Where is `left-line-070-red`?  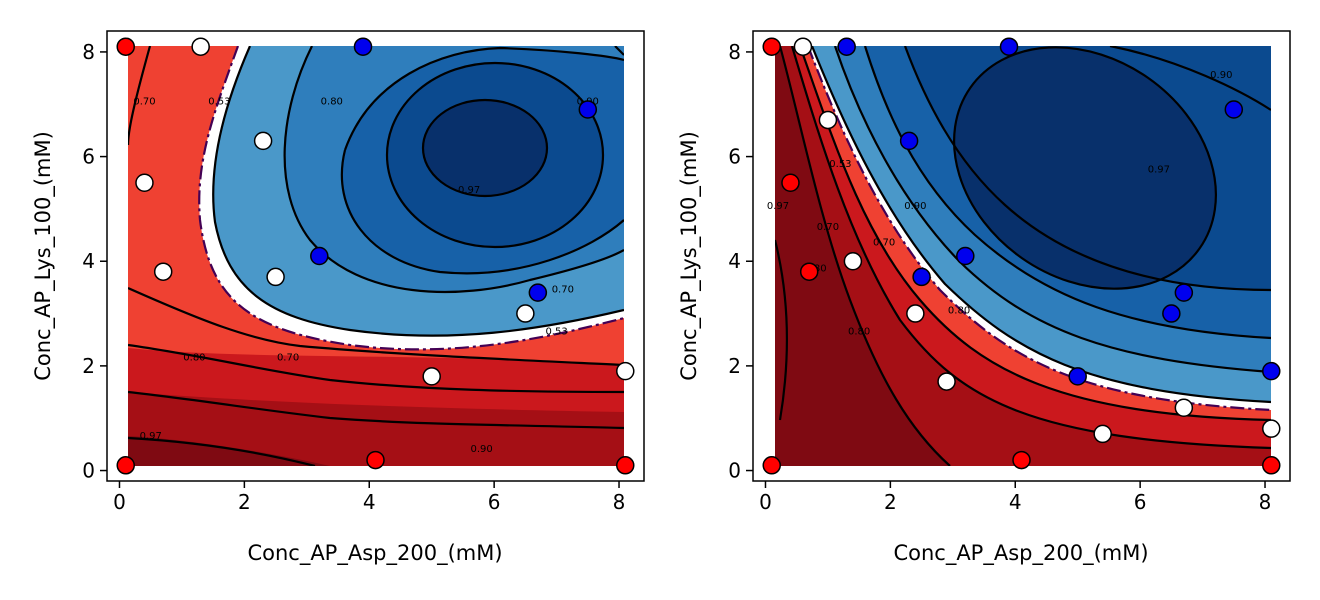
left-line-070-red is located at coordinates (140, 96).